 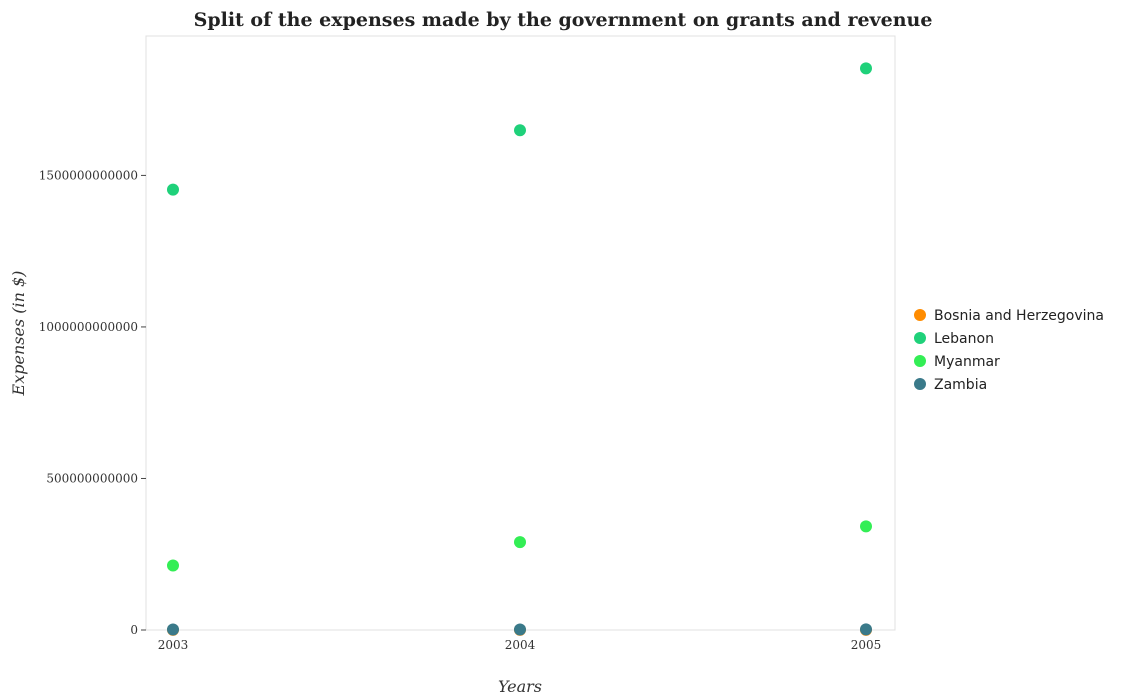 I want to click on point-zambia-2003, so click(x=173, y=629).